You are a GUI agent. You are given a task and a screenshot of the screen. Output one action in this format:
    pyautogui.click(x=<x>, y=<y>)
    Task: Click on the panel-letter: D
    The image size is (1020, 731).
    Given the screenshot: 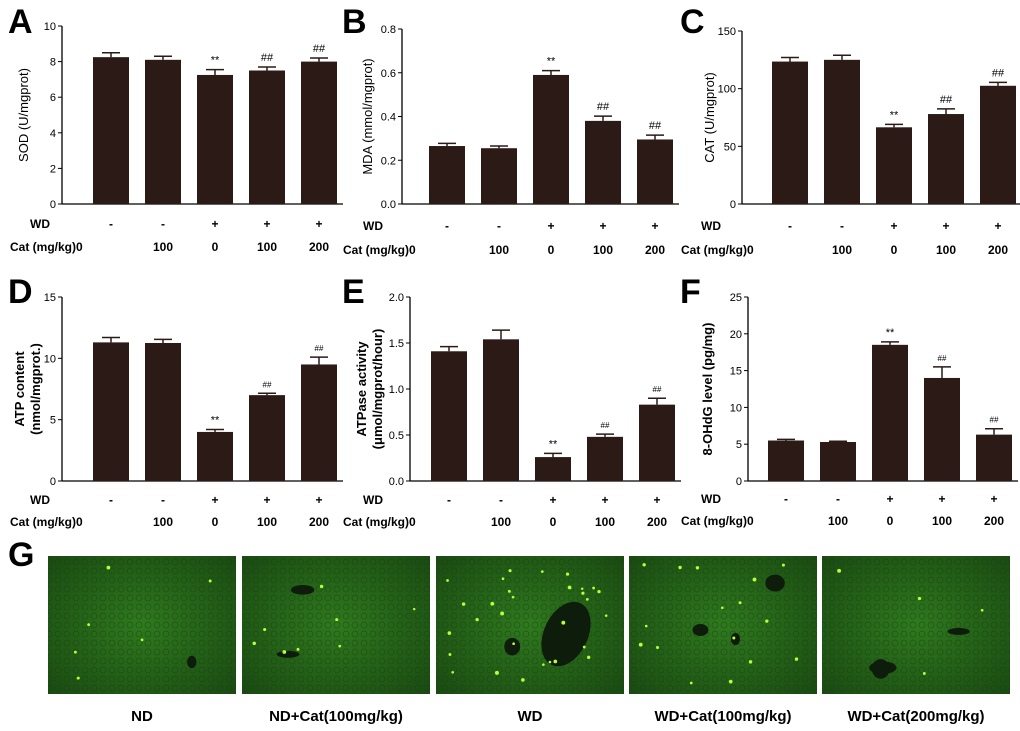 What is the action you would take?
    pyautogui.click(x=20, y=292)
    